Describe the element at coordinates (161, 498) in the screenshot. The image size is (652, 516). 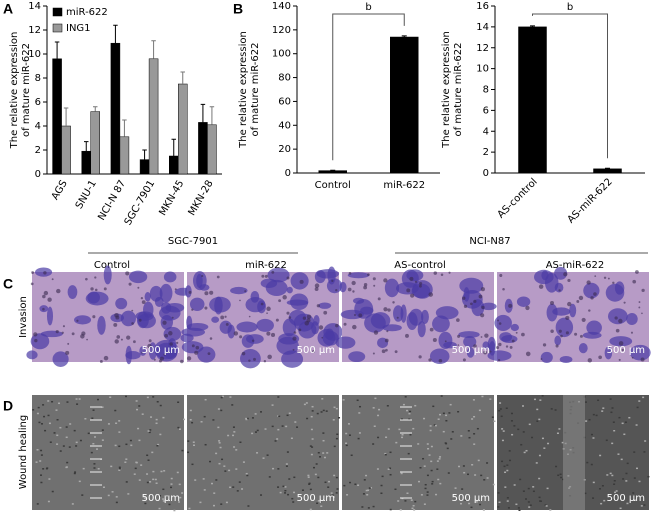
I see `scale-bar-label: 500 μm` at that location.